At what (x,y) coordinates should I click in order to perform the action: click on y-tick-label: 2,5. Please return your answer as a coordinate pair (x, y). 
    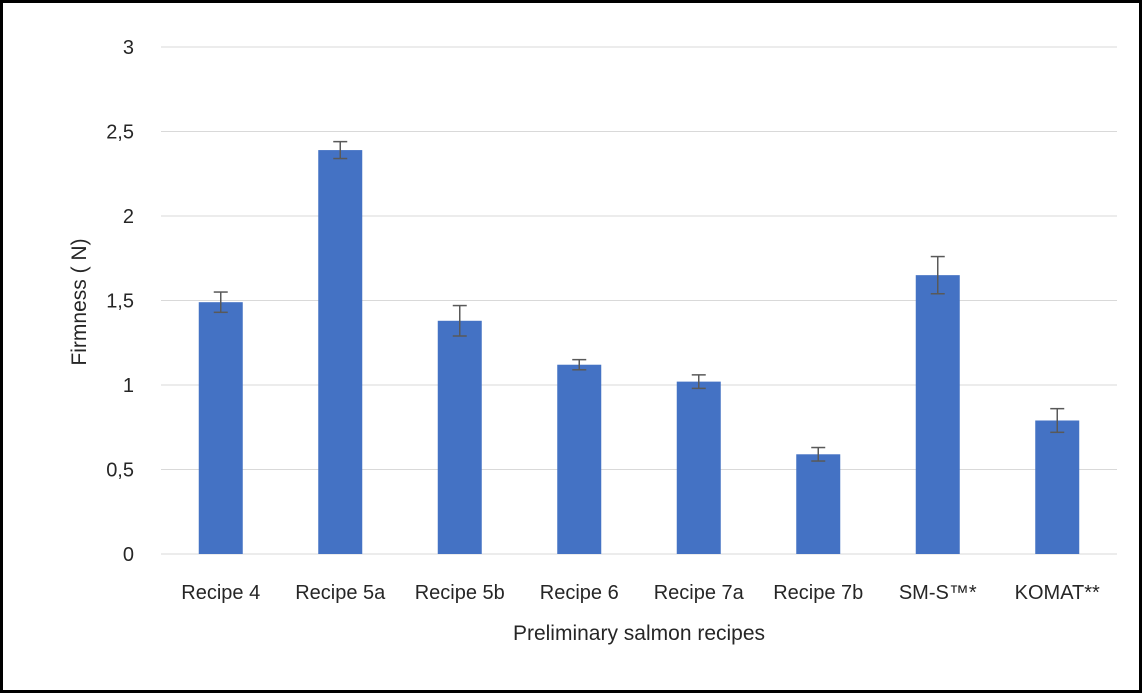
    Looking at the image, I should click on (120, 133).